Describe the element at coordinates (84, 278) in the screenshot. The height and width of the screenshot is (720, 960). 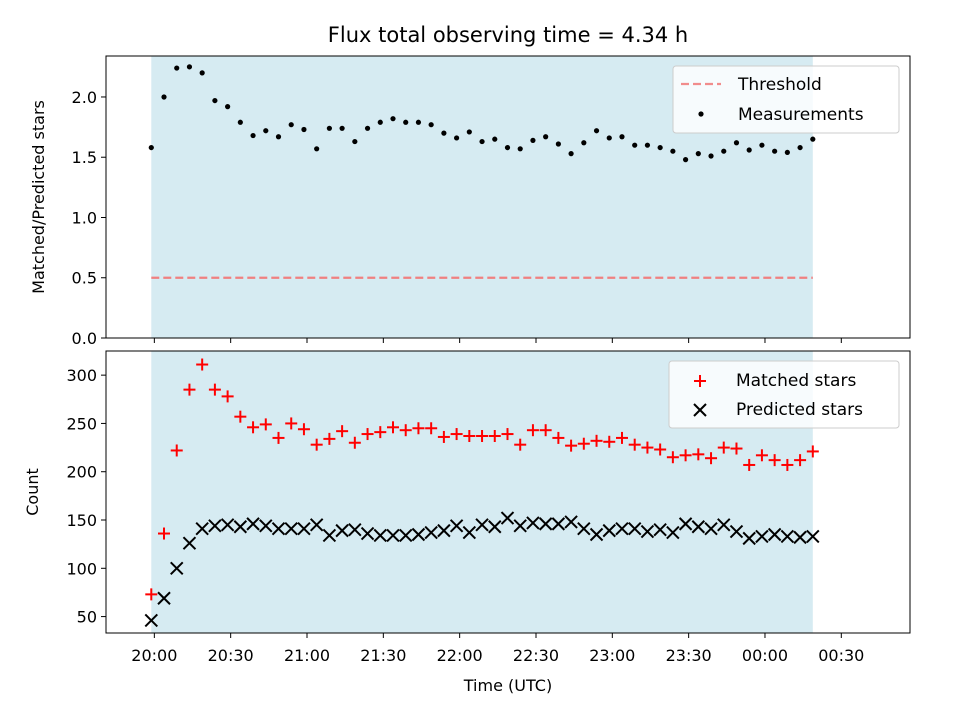
I see `y-tick-label: 0.5` at that location.